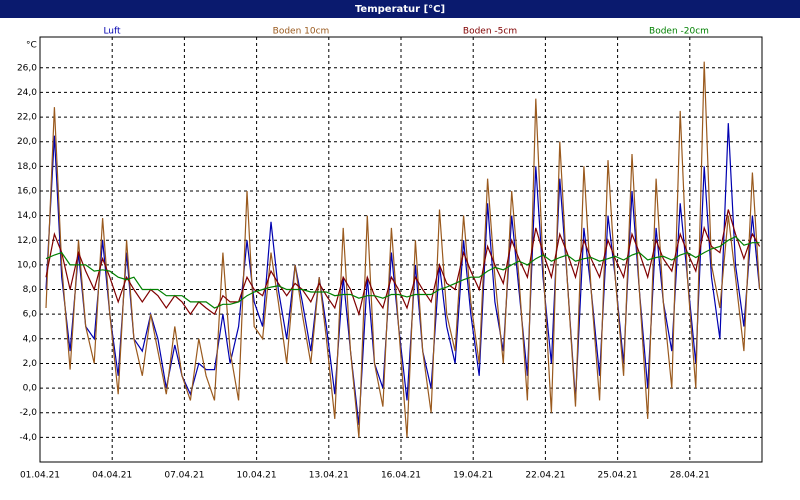  What do you see at coordinates (27, 265) in the screenshot?
I see `y-tick-label: 10,0` at bounding box center [27, 265].